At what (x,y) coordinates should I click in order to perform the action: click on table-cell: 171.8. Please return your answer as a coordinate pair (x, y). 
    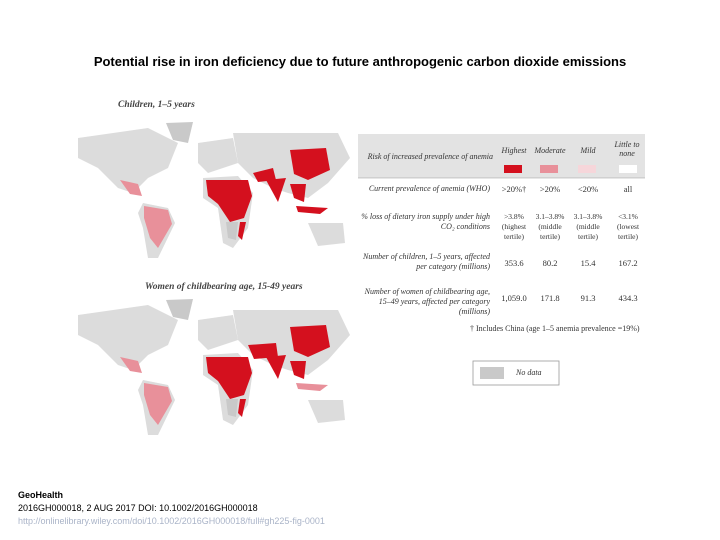
    Looking at the image, I should click on (550, 298).